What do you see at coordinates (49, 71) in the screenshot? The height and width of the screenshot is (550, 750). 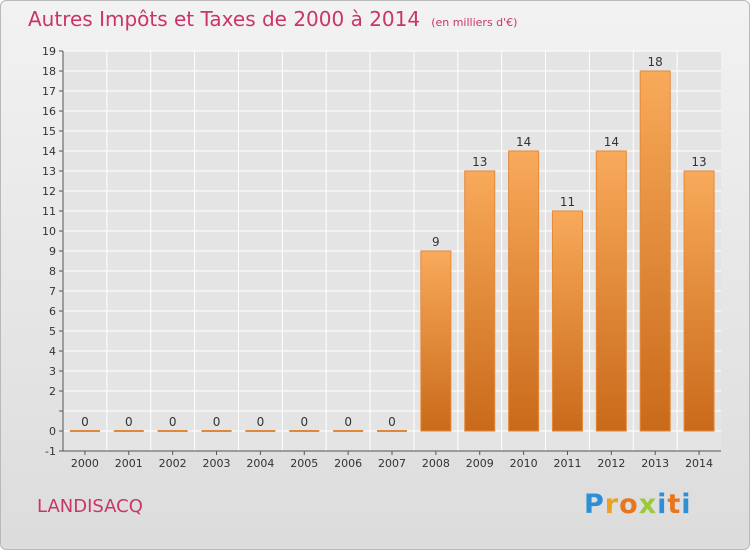 I see `y-tick-label: 18` at bounding box center [49, 71].